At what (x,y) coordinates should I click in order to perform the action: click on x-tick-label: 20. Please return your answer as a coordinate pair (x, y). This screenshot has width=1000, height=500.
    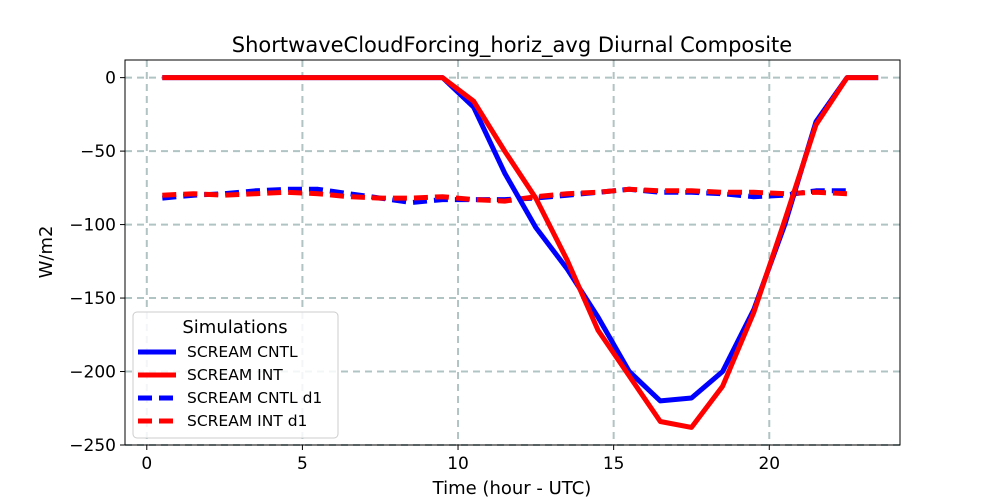
    Looking at the image, I should click on (769, 464).